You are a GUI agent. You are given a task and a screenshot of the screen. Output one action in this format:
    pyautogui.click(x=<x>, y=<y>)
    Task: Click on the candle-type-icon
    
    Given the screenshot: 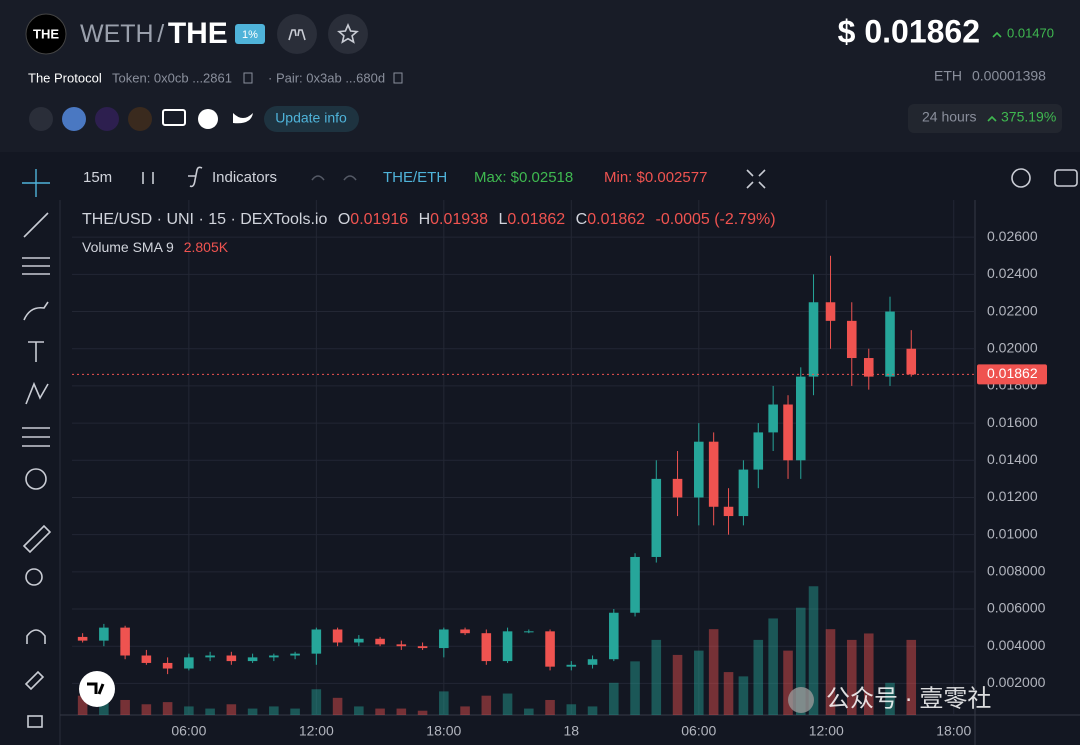 What is the action you would take?
    pyautogui.click(x=148, y=178)
    